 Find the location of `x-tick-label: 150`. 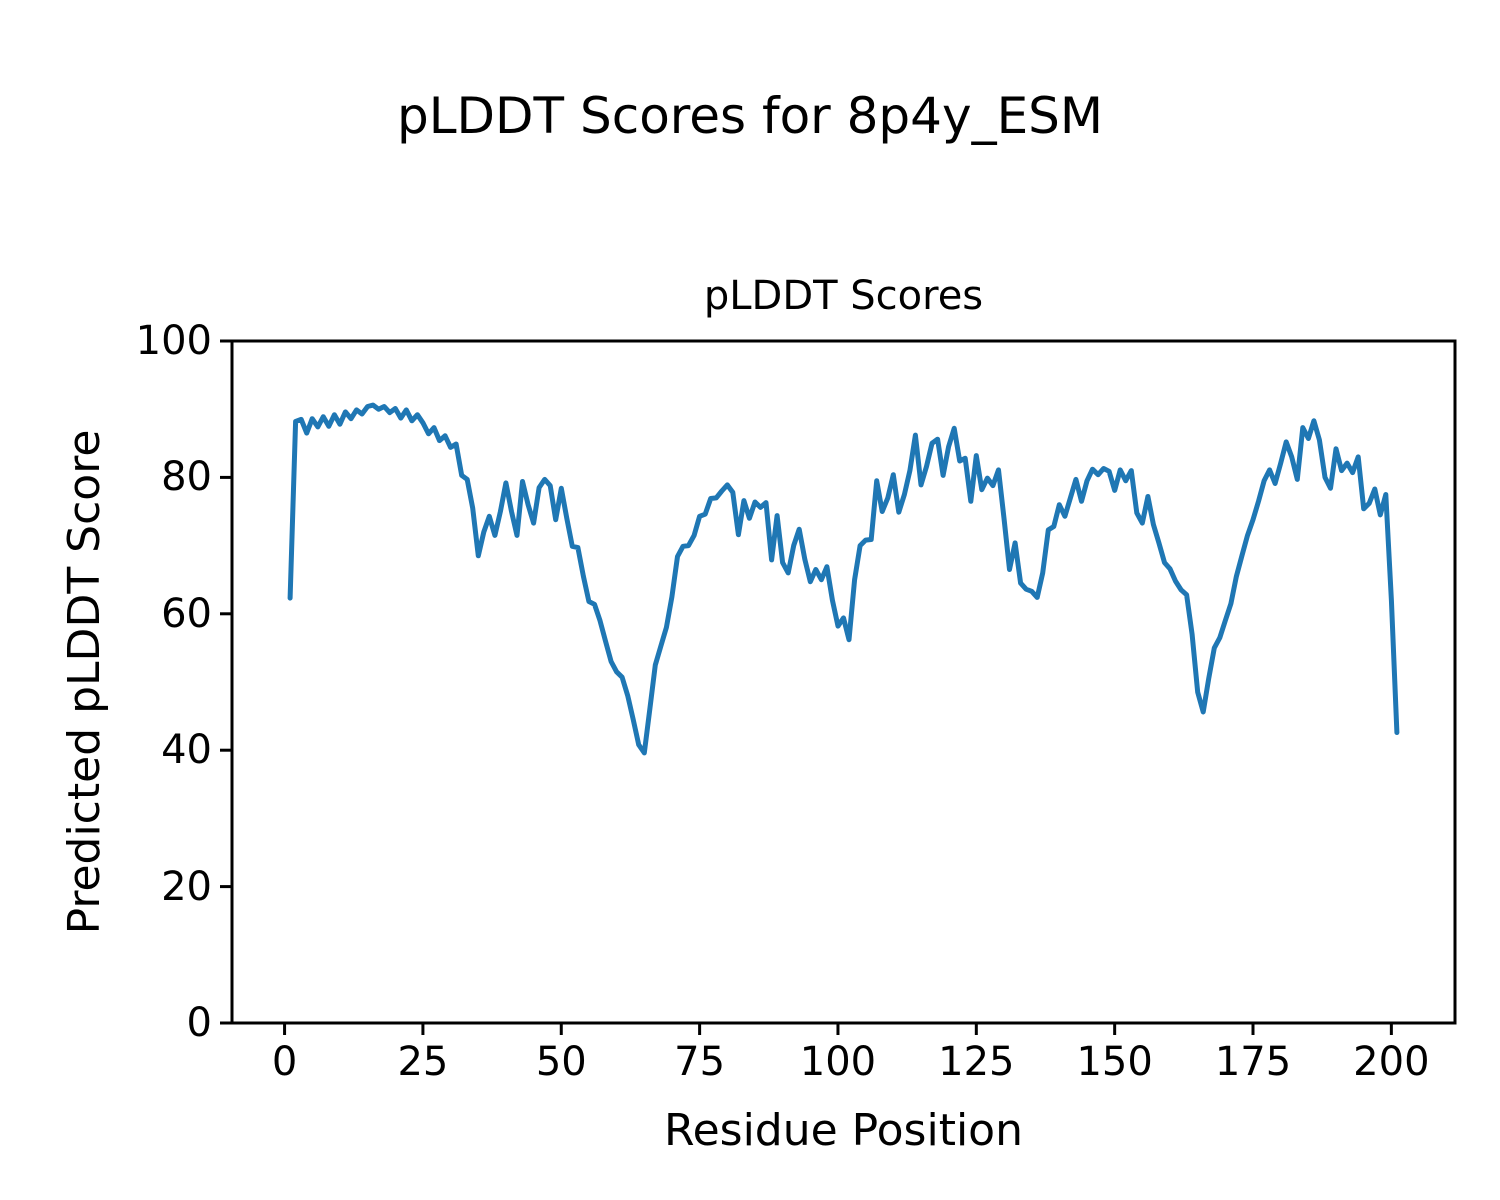

x-tick-label: 150 is located at coordinates (1114, 1062).